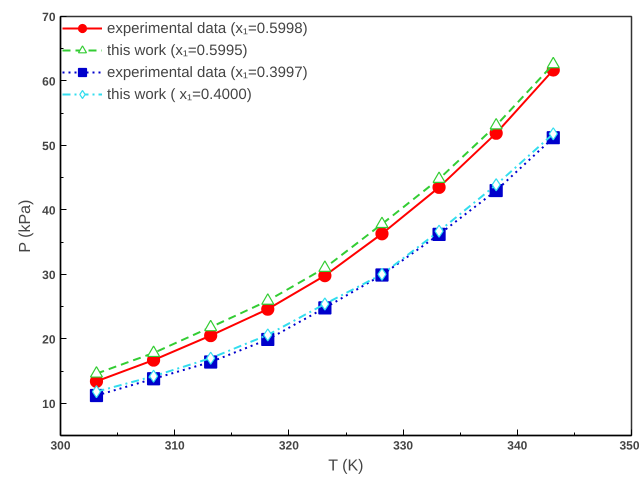  What do you see at coordinates (49, 339) in the screenshot?
I see `y-tick-label: 20` at bounding box center [49, 339].